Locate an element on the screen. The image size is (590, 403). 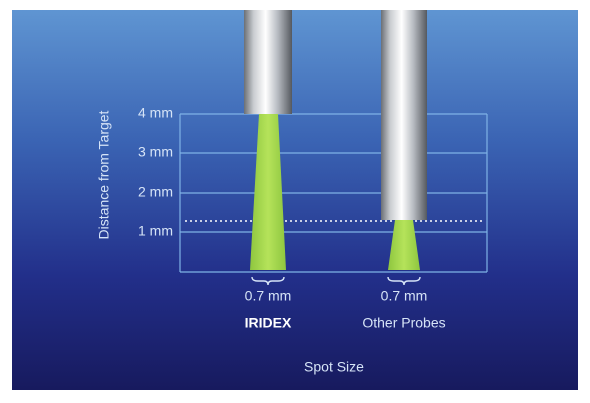
probe-other is located at coordinates (404, 115).